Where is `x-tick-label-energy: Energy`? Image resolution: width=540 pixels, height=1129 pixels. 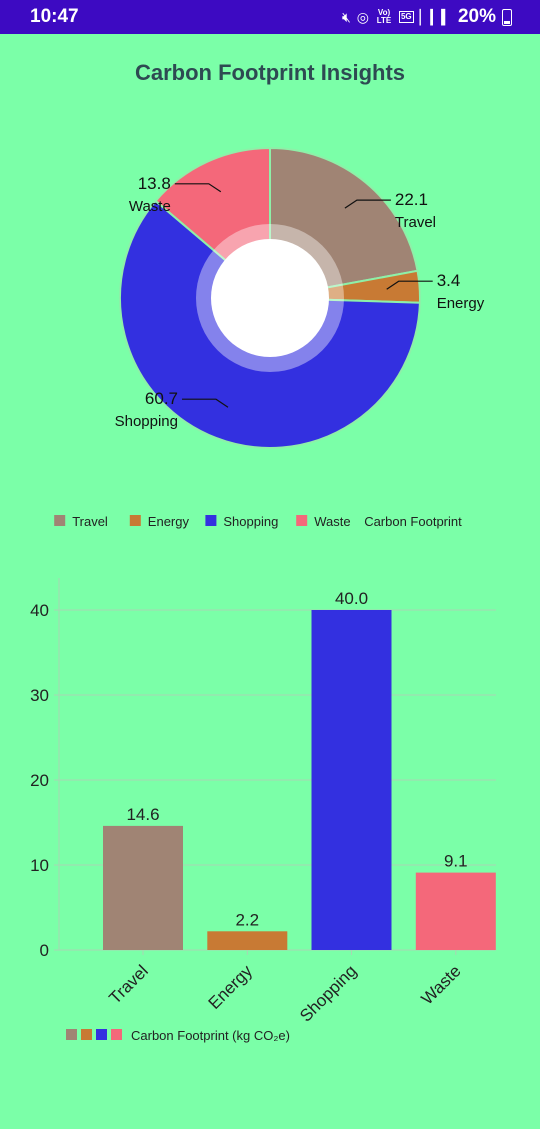 x-tick-label-energy: Energy is located at coordinates (231, 987).